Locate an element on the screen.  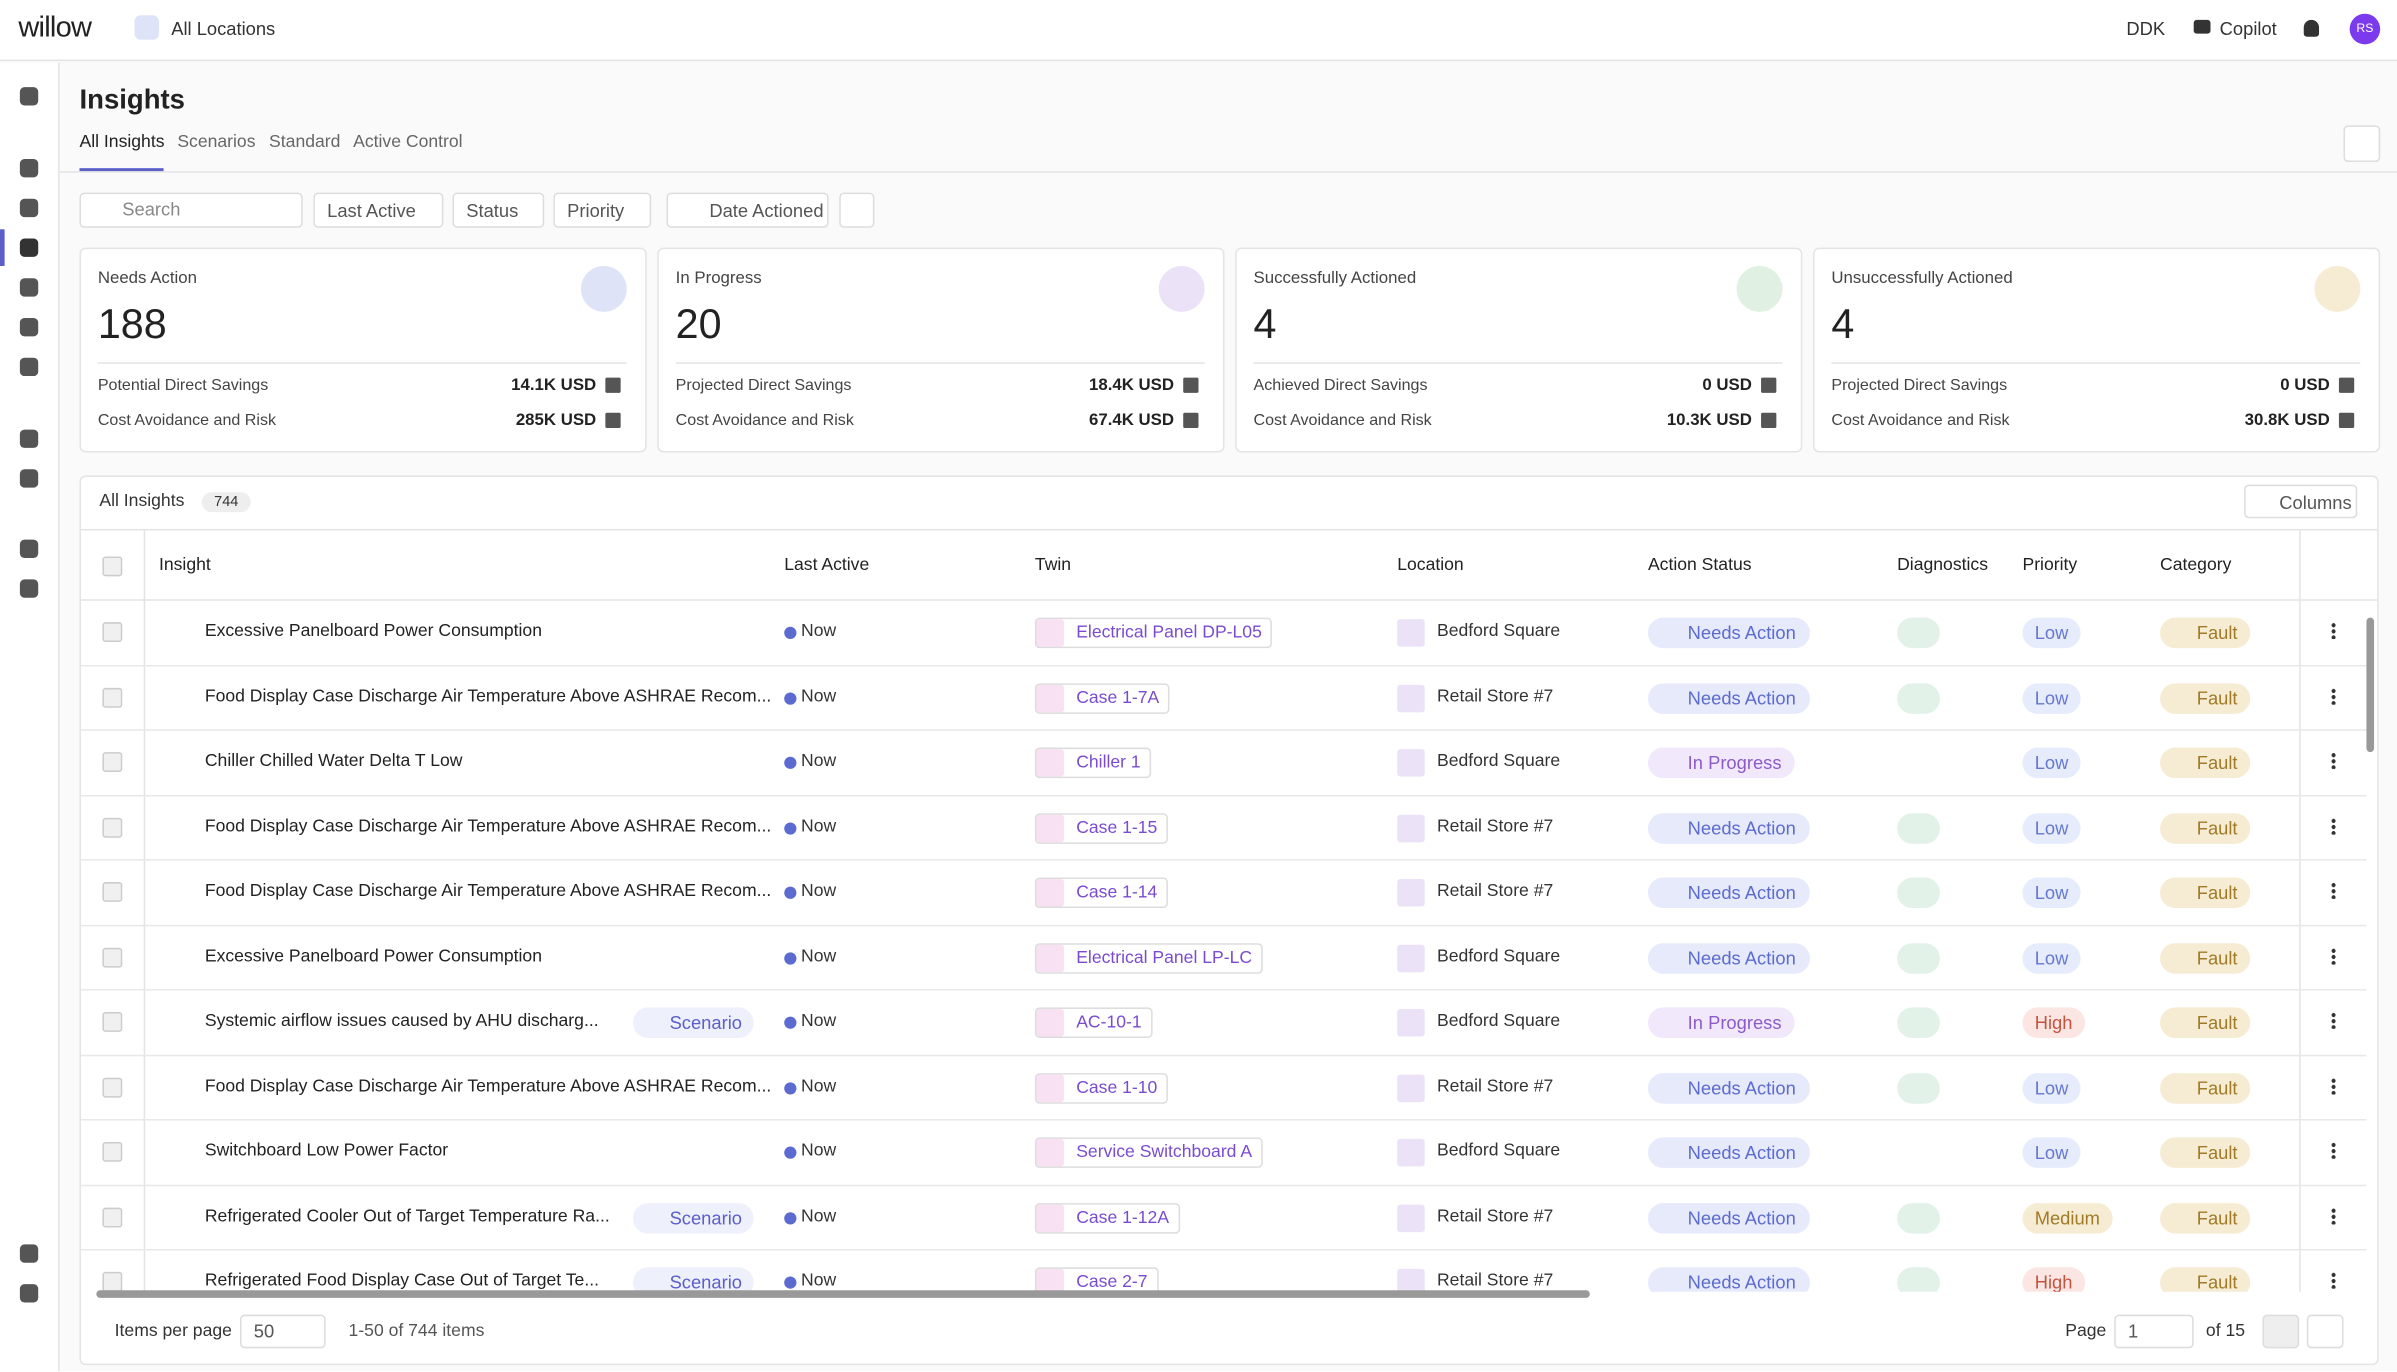
avatar: RS is located at coordinates (2365, 29).